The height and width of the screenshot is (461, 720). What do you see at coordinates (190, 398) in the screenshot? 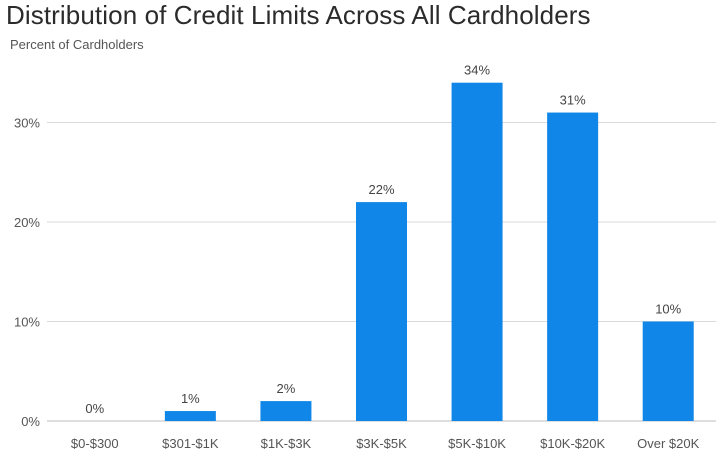
I see `data-label: 1%` at bounding box center [190, 398].